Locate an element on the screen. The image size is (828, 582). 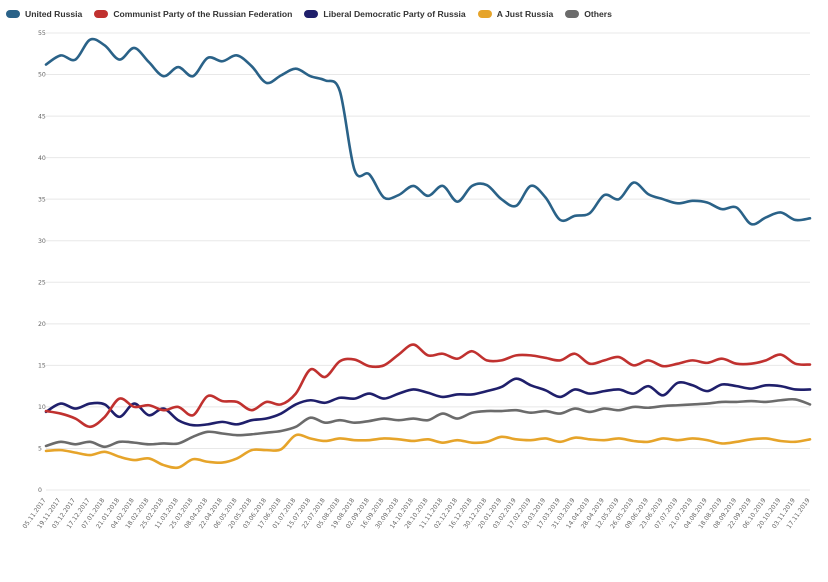
y-tick-label: 5 is located at coordinates (40, 449).